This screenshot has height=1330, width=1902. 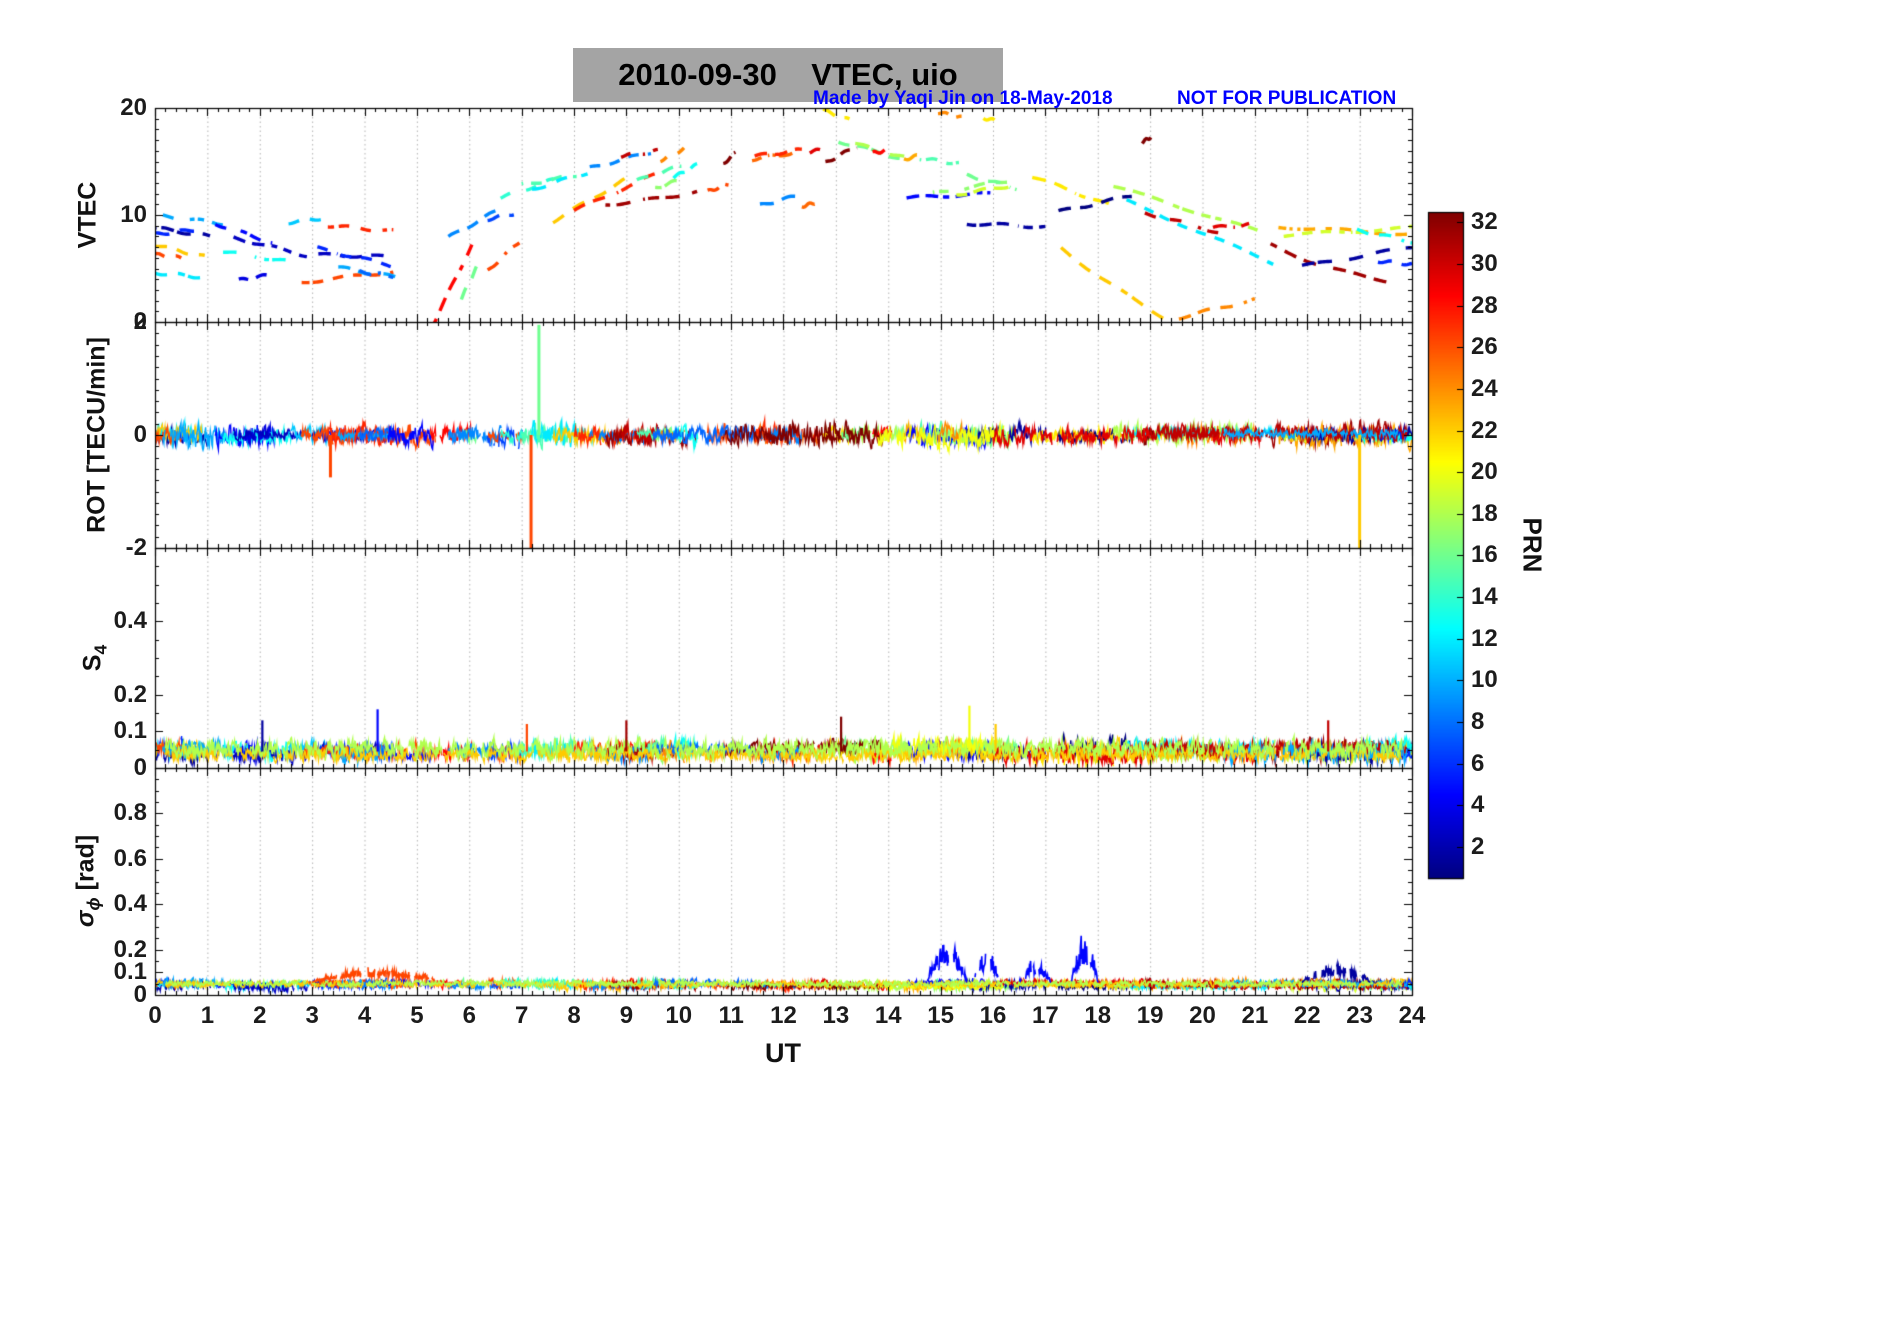 What do you see at coordinates (1307, 1015) in the screenshot?
I see `x-tick-label: 22` at bounding box center [1307, 1015].